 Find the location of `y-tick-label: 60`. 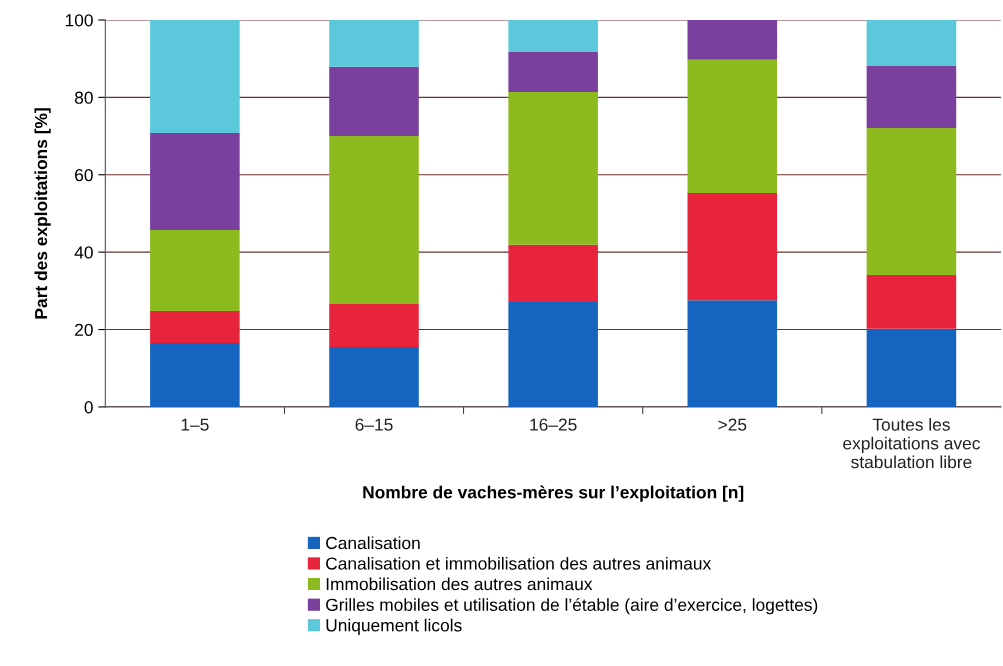

y-tick-label: 60 is located at coordinates (84, 175).